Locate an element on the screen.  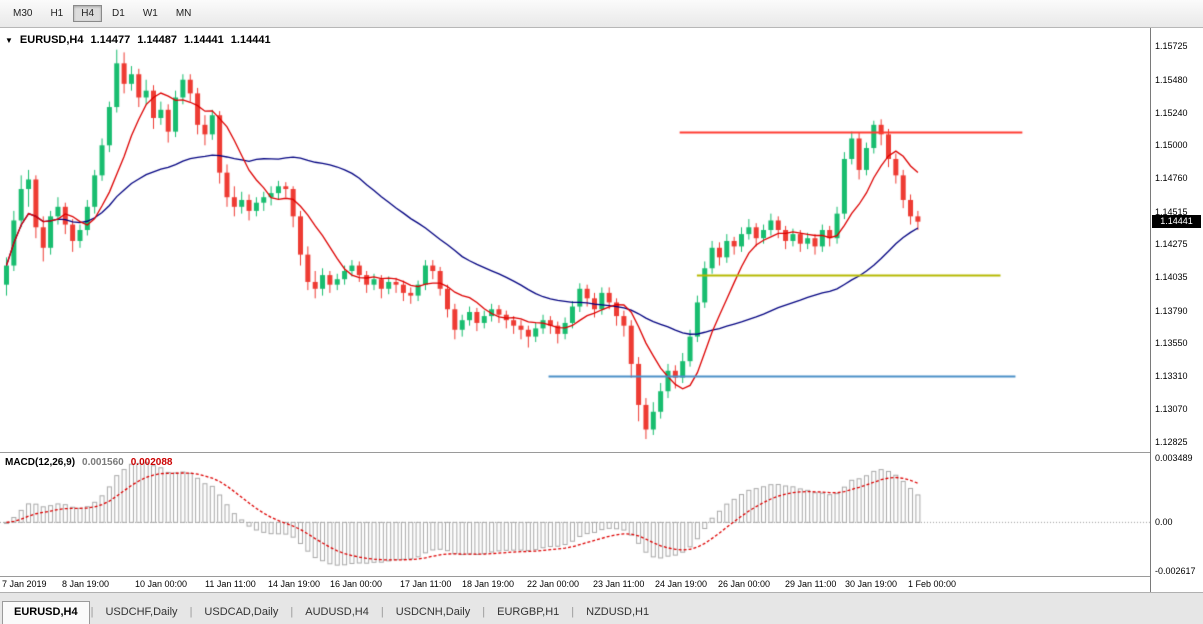
tab-audusd-h4: AUDUSD,H4 is located at coordinates (337, 612).